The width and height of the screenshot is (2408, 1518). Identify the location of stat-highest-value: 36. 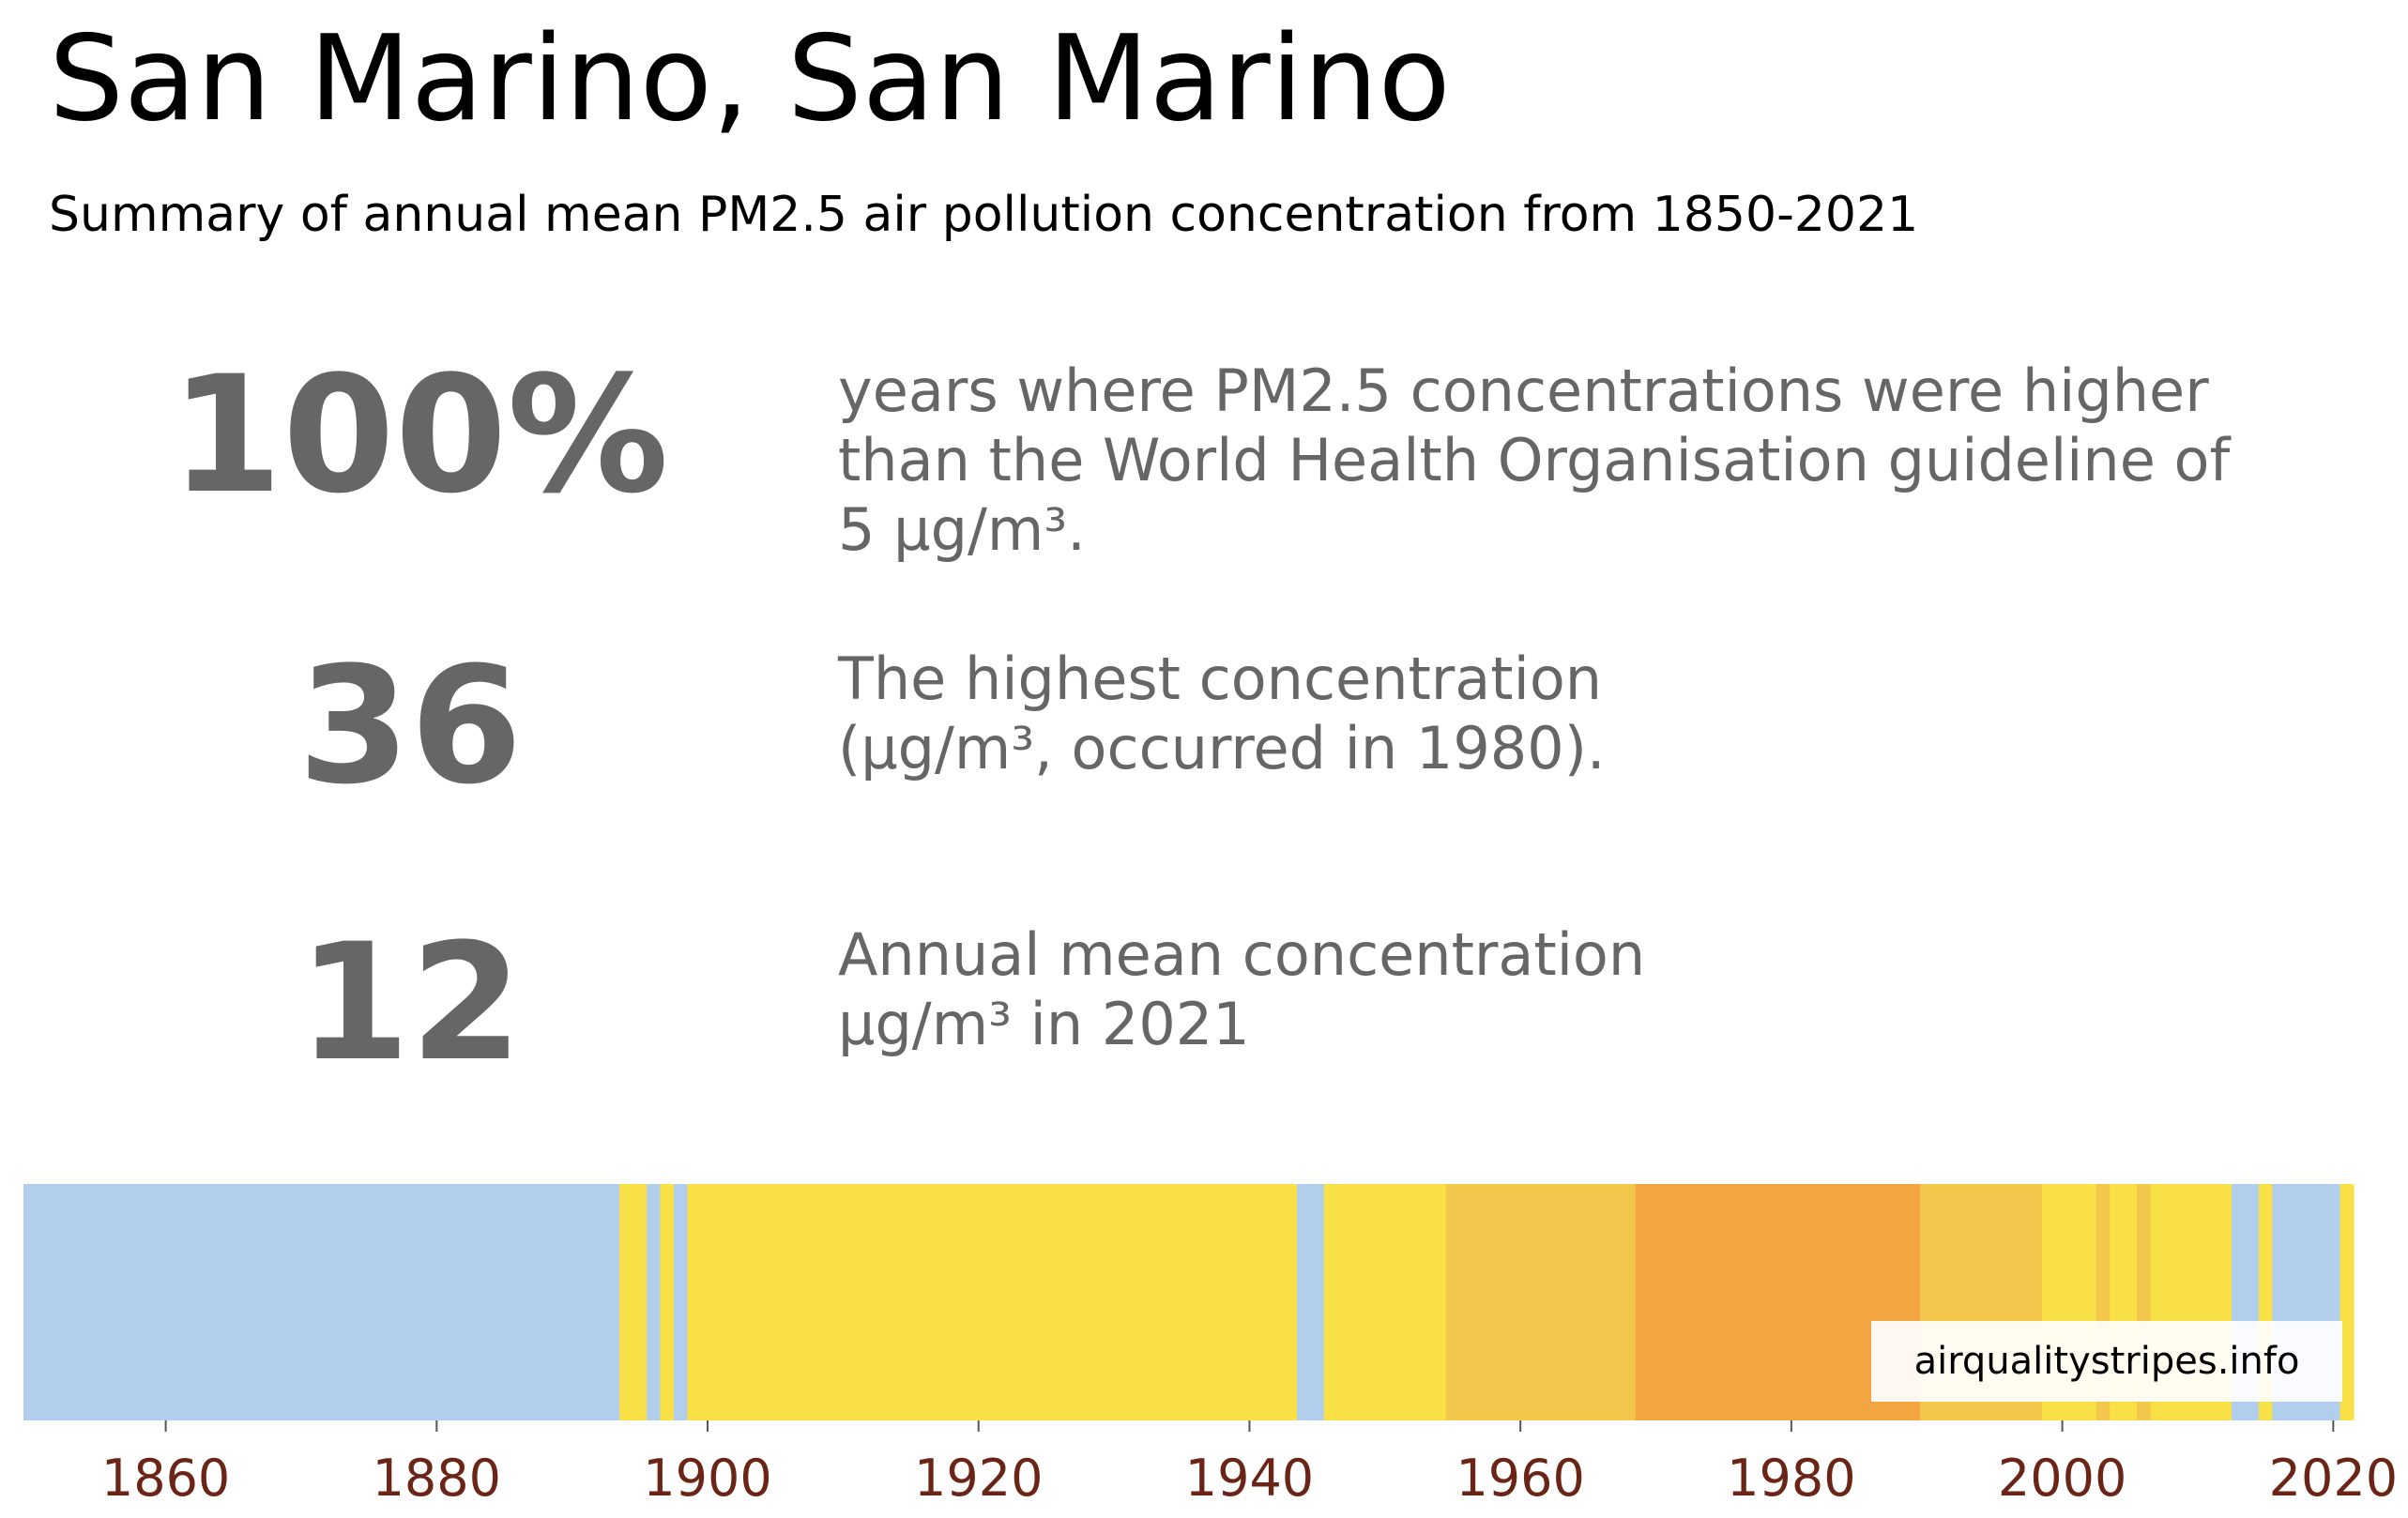
(410, 725).